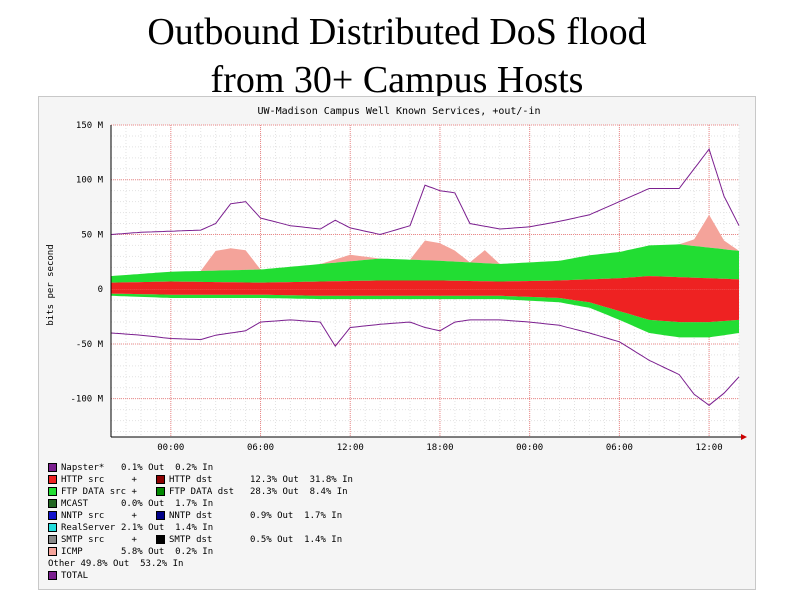 This screenshot has width=794, height=595. Describe the element at coordinates (425, 192) in the screenshot. I see `series-line-total-out` at that location.